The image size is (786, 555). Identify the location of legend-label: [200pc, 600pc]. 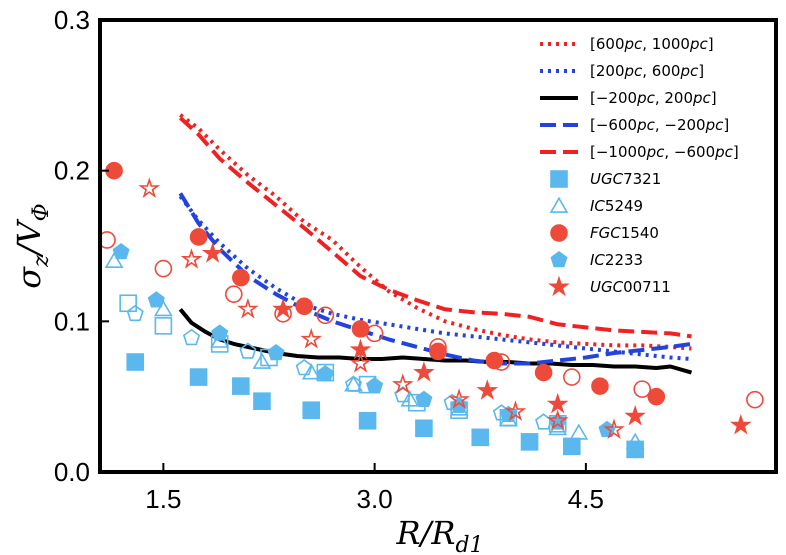
(647, 71).